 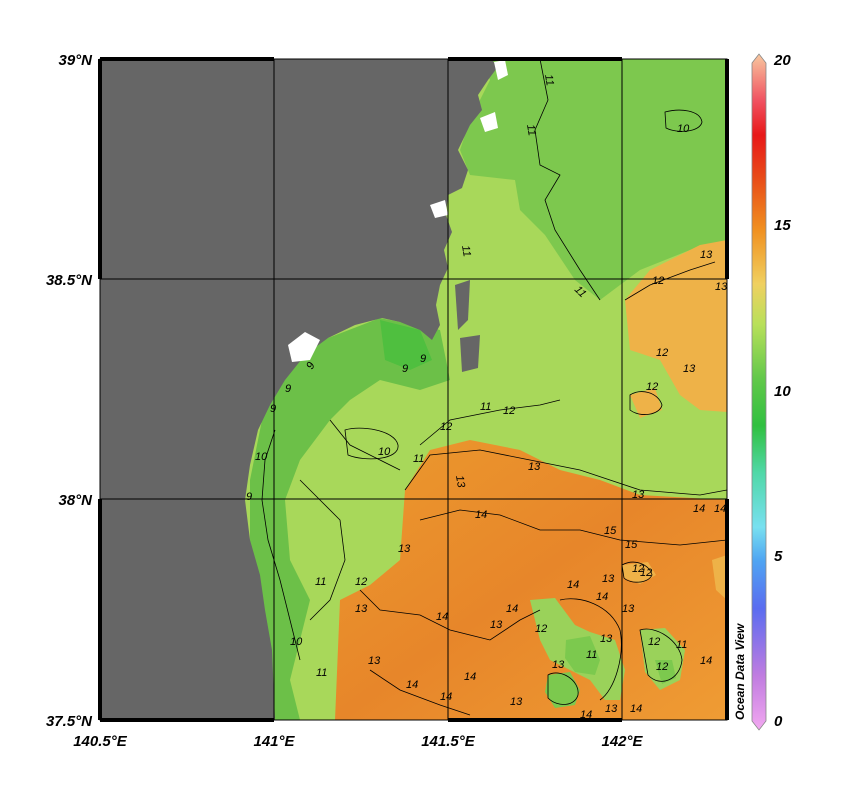 What do you see at coordinates (676, 326) in the screenshot?
I see `warm-water-northeast` at bounding box center [676, 326].